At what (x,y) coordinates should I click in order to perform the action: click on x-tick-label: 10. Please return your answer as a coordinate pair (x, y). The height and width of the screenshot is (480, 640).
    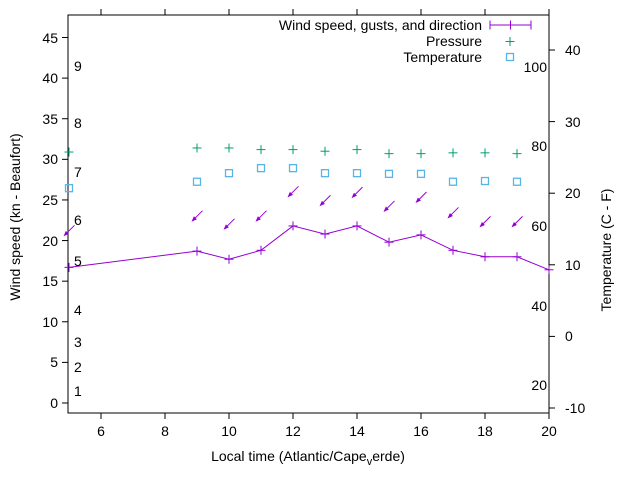
    Looking at the image, I should click on (229, 431).